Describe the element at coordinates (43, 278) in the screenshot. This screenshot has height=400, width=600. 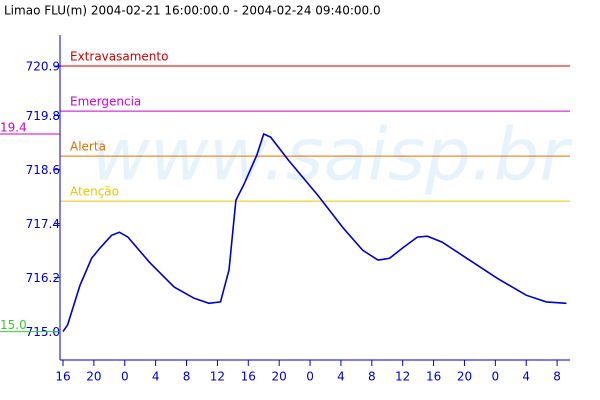
I see `y-tick-label: 716.2` at that location.